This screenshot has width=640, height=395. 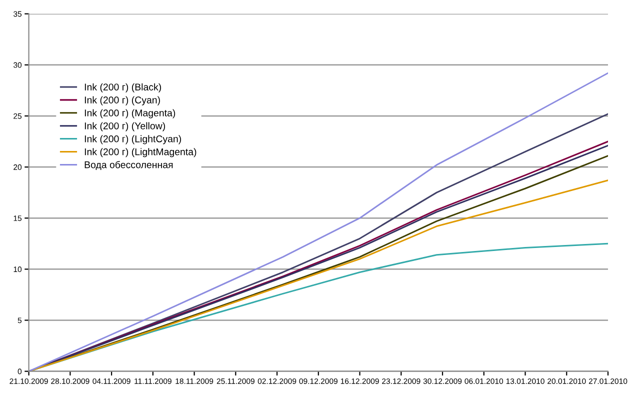 What do you see at coordinates (140, 153) in the screenshot?
I see `legend-label: Ink (200 г) (LightMagenta)` at bounding box center [140, 153].